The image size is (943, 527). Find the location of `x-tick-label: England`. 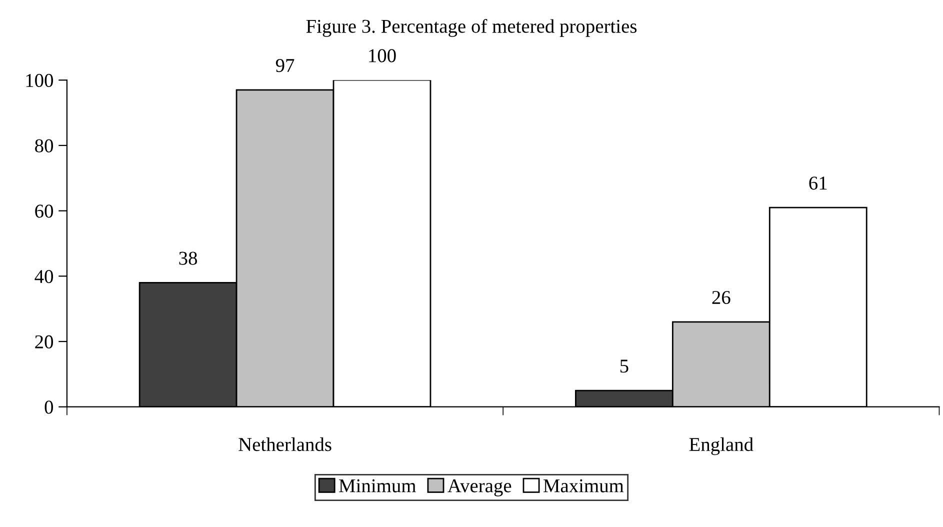

x-tick-label: England is located at coordinates (721, 446).